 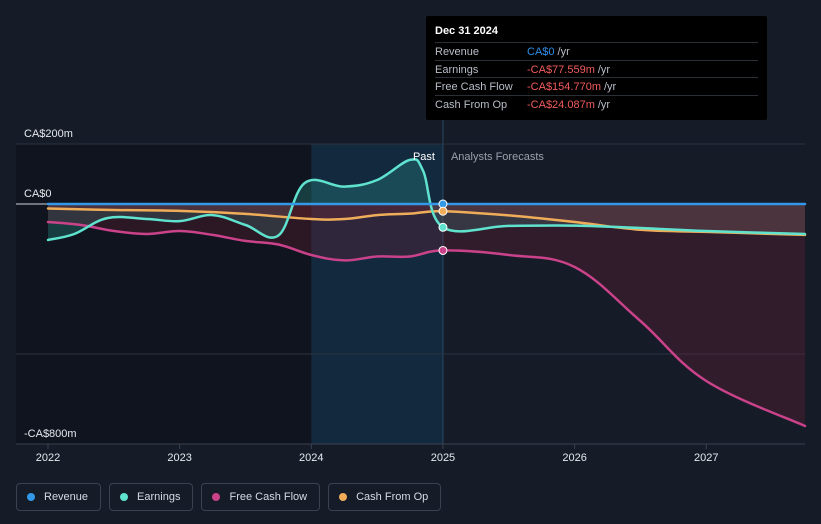 What do you see at coordinates (50, 434) in the screenshot?
I see `y-tick-label: -CA$800m` at bounding box center [50, 434].